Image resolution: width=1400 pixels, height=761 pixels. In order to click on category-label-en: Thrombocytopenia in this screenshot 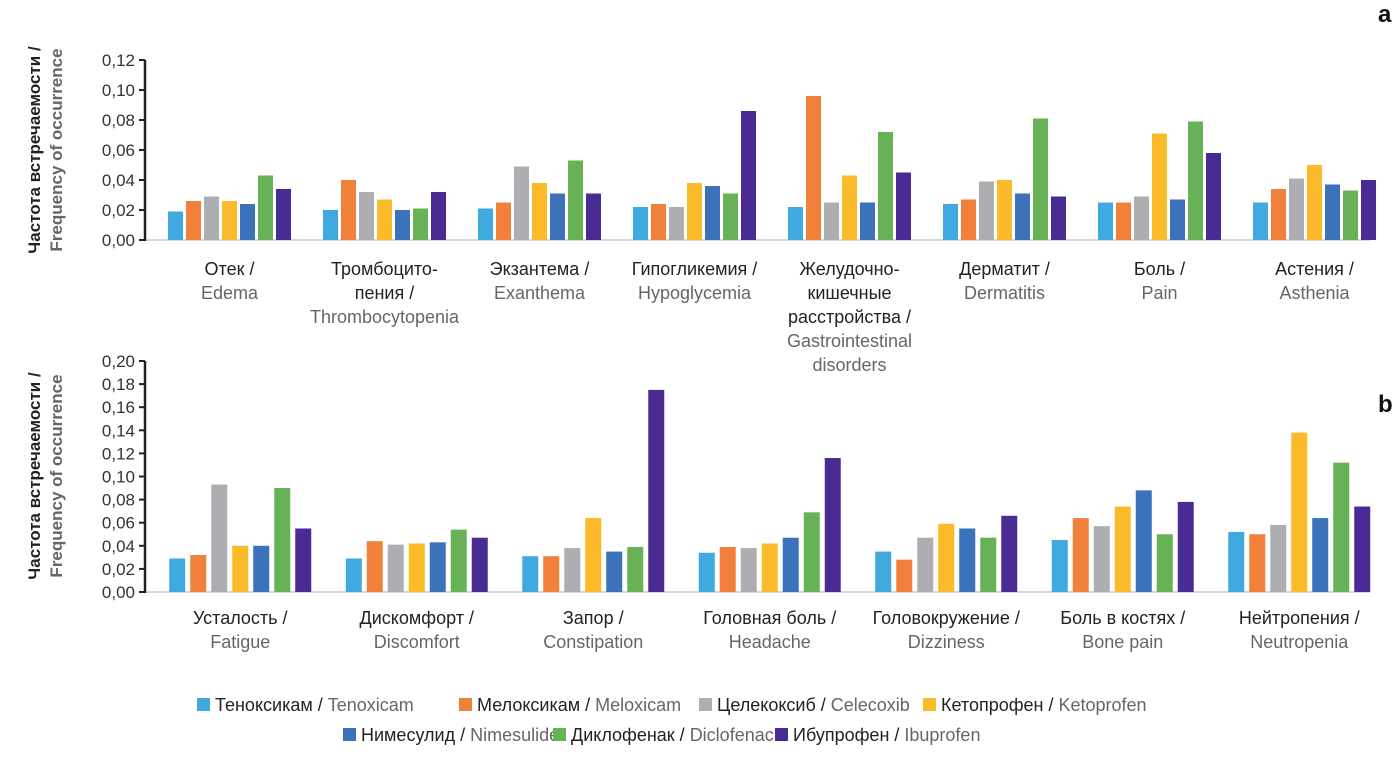, I will do `click(385, 317)`.